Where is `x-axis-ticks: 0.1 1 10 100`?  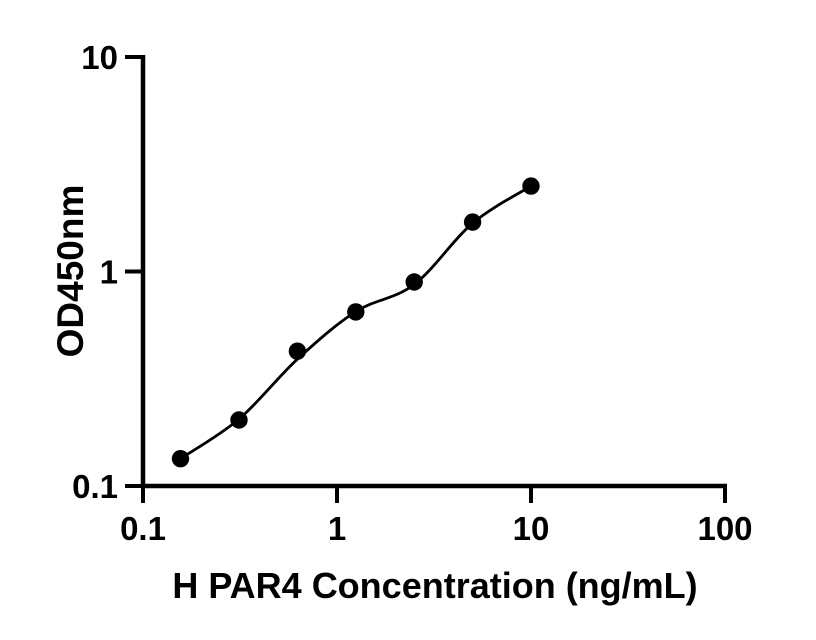
x-axis-ticks: 0.1 1 10 100 is located at coordinates (436, 516).